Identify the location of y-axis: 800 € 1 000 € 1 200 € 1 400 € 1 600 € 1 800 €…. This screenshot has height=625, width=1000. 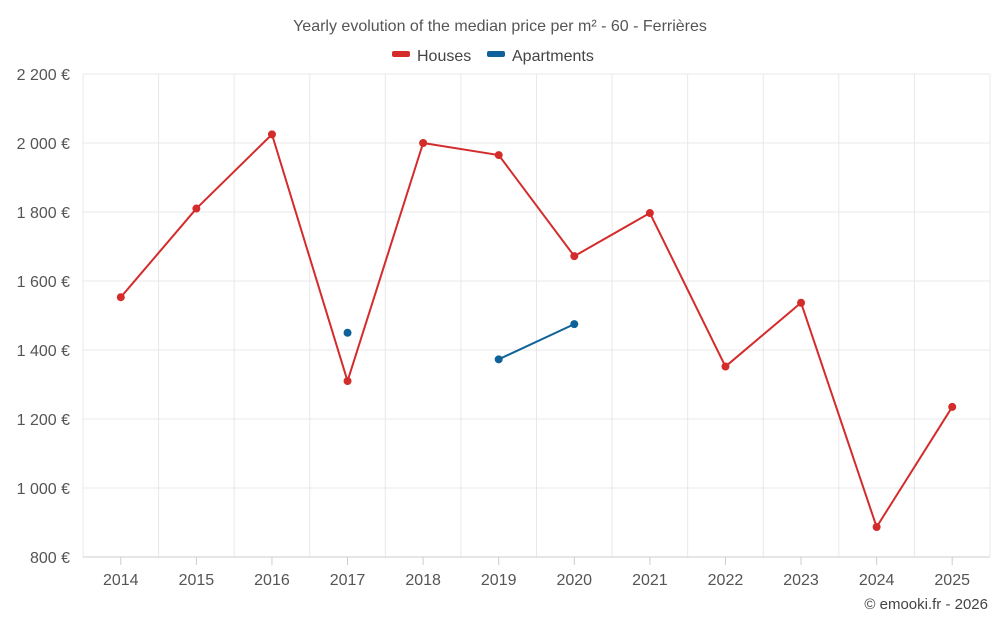
(43, 317).